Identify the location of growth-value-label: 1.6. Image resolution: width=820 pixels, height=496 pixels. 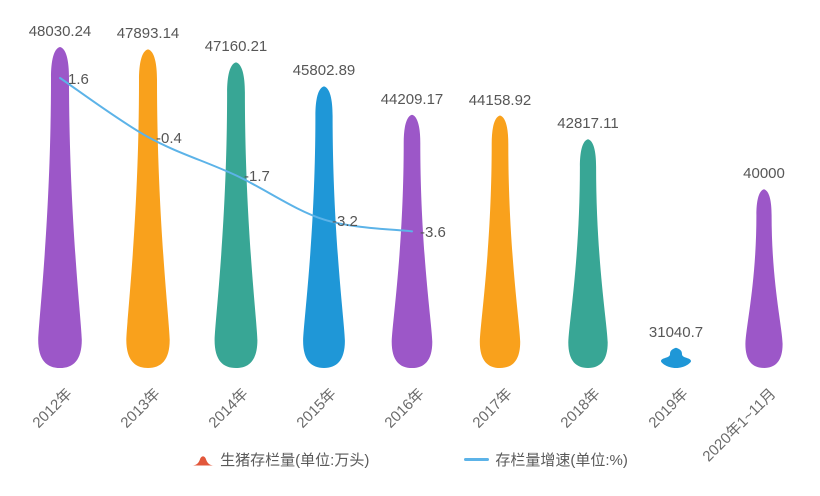
(78, 79).